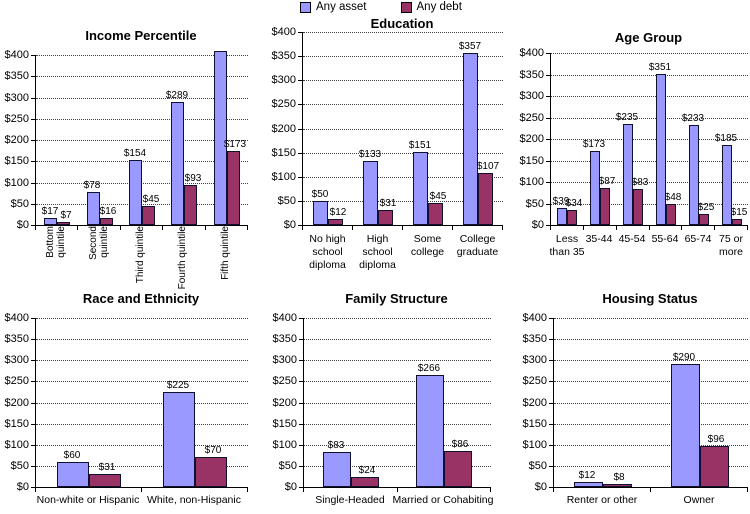  Describe the element at coordinates (693, 118) in the screenshot. I see `bar-value-label: $233` at that location.